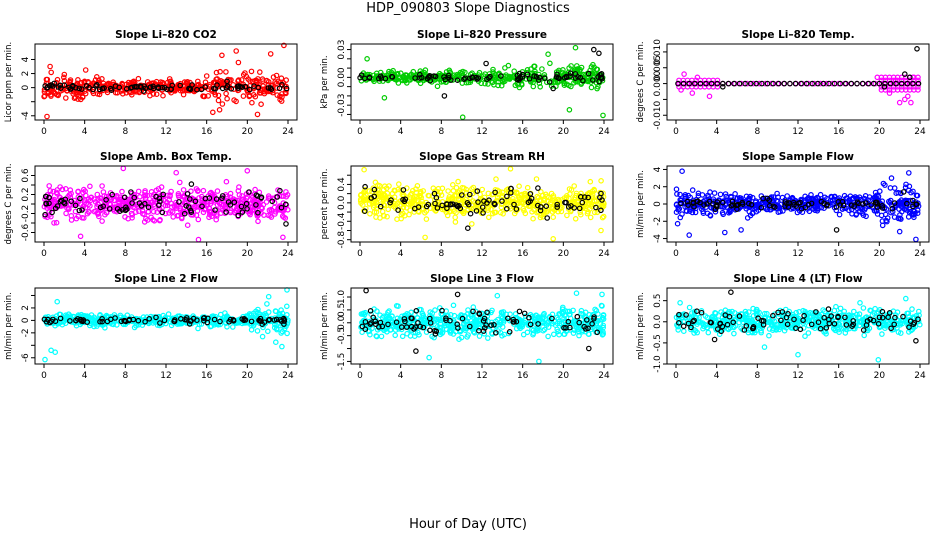 The image size is (936, 540). Describe the element at coordinates (658, 68) in the screenshot. I see `y-tick-label: 0.005` at that location.